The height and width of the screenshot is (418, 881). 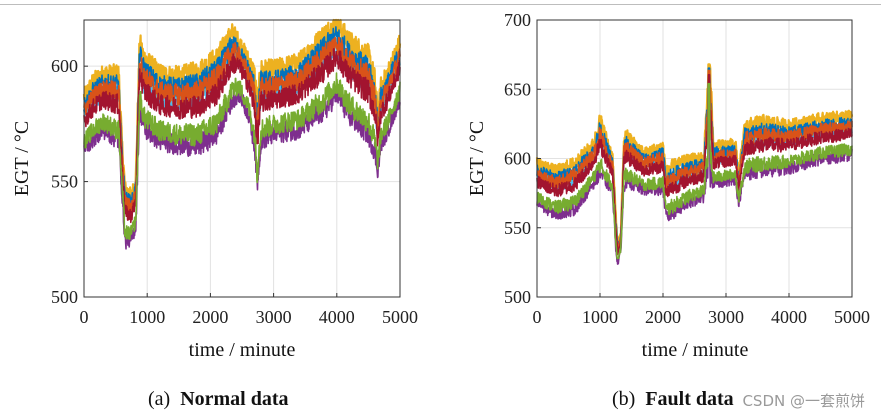 I want to click on y-tick-label: 650, so click(x=517, y=89).